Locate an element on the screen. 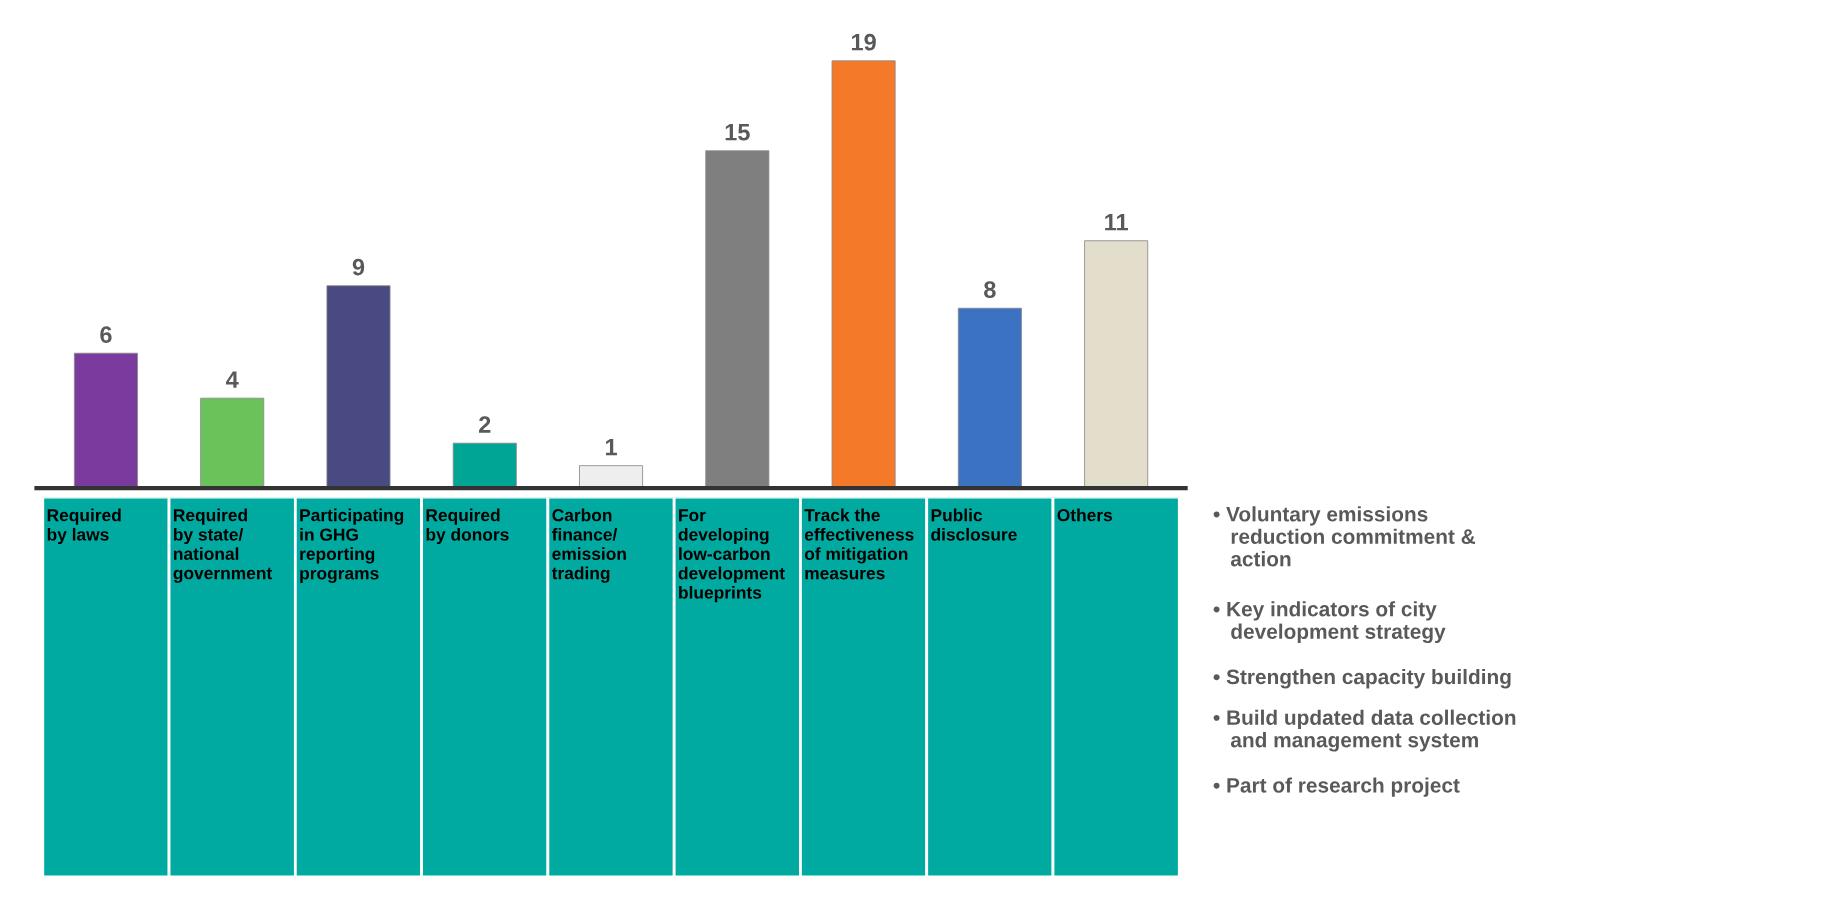 Image resolution: width=1824 pixels, height=904 pixels. data-label: 19 is located at coordinates (863, 42).